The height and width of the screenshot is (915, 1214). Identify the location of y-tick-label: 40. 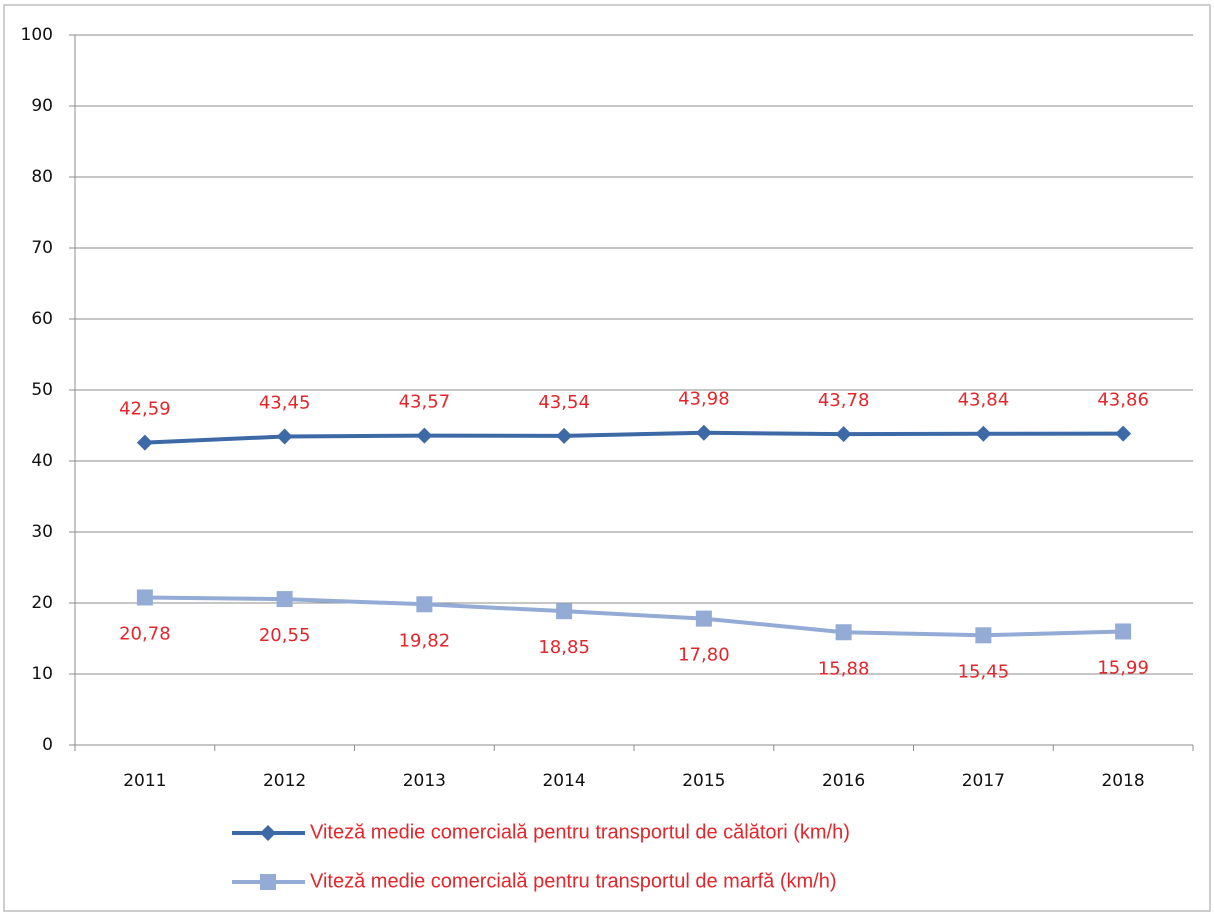
(42, 461).